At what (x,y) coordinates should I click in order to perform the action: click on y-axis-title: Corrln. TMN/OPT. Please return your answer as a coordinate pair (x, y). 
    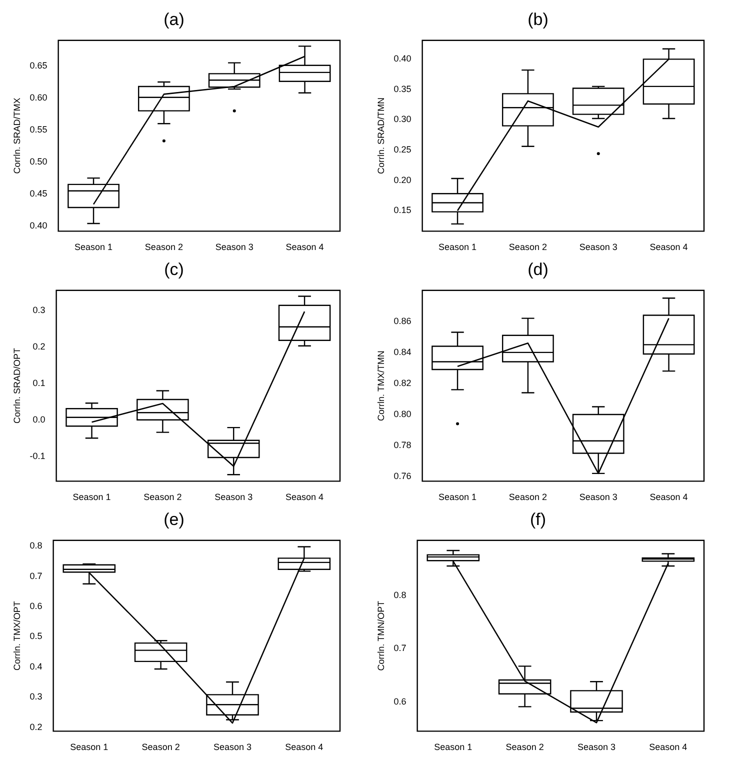
    Looking at the image, I should click on (381, 635).